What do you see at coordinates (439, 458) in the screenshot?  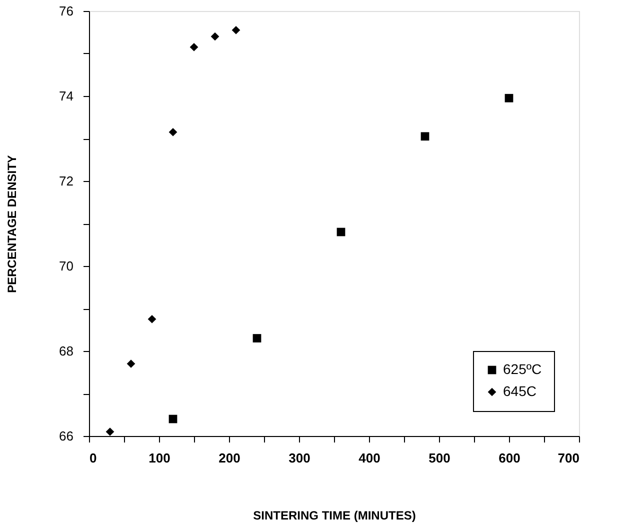 I see `x-tick-label: 500` at bounding box center [439, 458].